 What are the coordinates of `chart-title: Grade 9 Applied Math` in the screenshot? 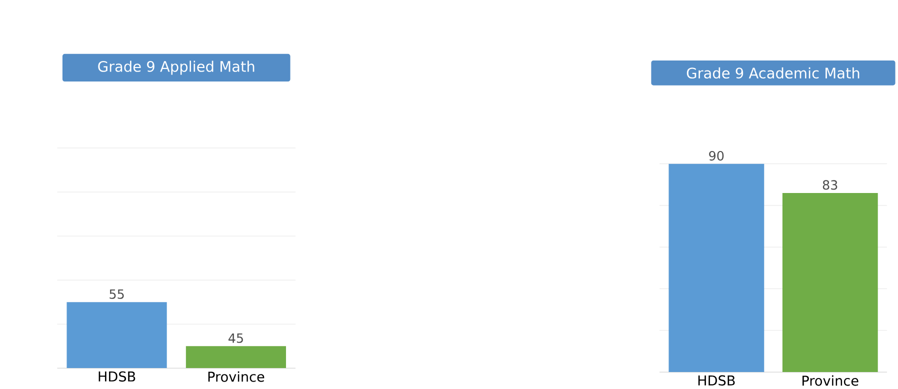 It's located at (176, 67).